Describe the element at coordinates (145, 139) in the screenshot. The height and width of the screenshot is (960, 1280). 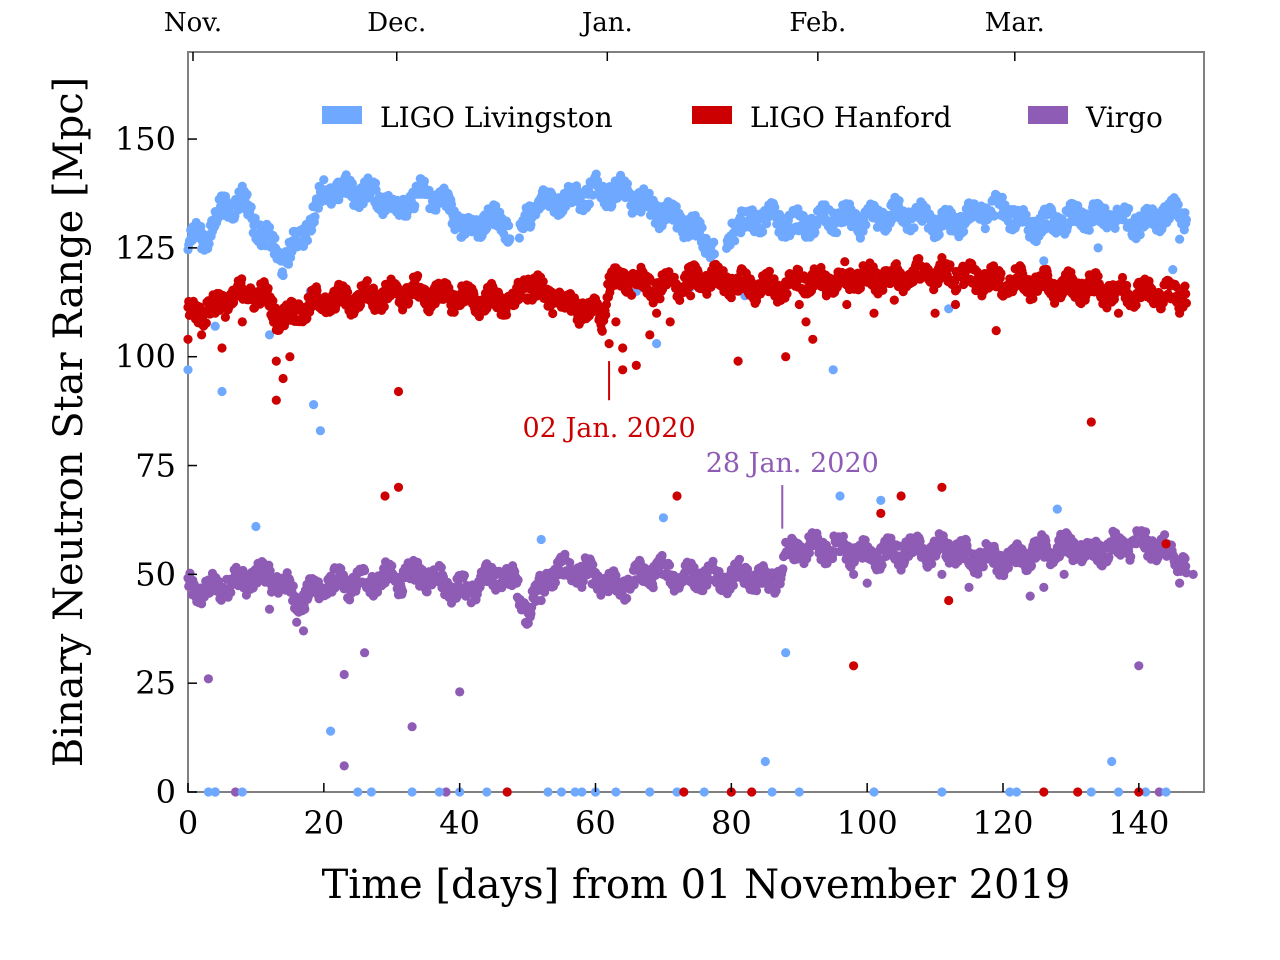
I see `y-tick-label: 150` at that location.